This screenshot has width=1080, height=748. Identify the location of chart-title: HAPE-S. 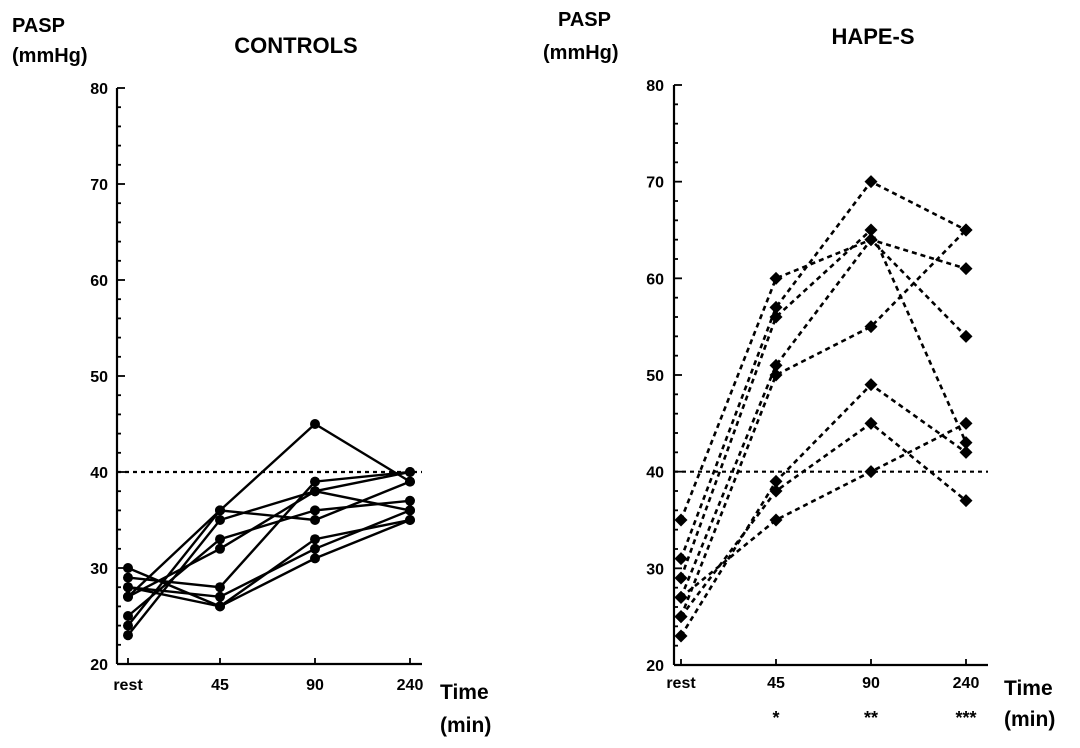
(872, 36).